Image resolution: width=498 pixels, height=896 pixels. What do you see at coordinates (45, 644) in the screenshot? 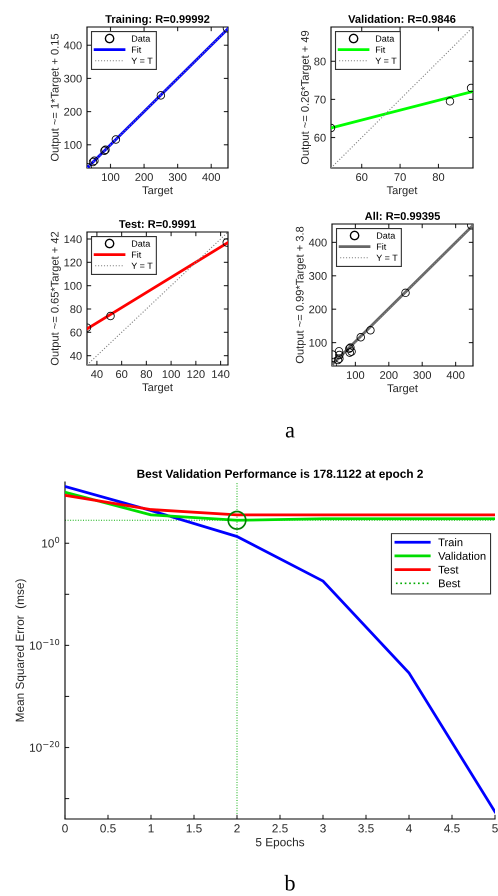
I see `y-tick-label: 10$^{−10}$` at bounding box center [45, 644].